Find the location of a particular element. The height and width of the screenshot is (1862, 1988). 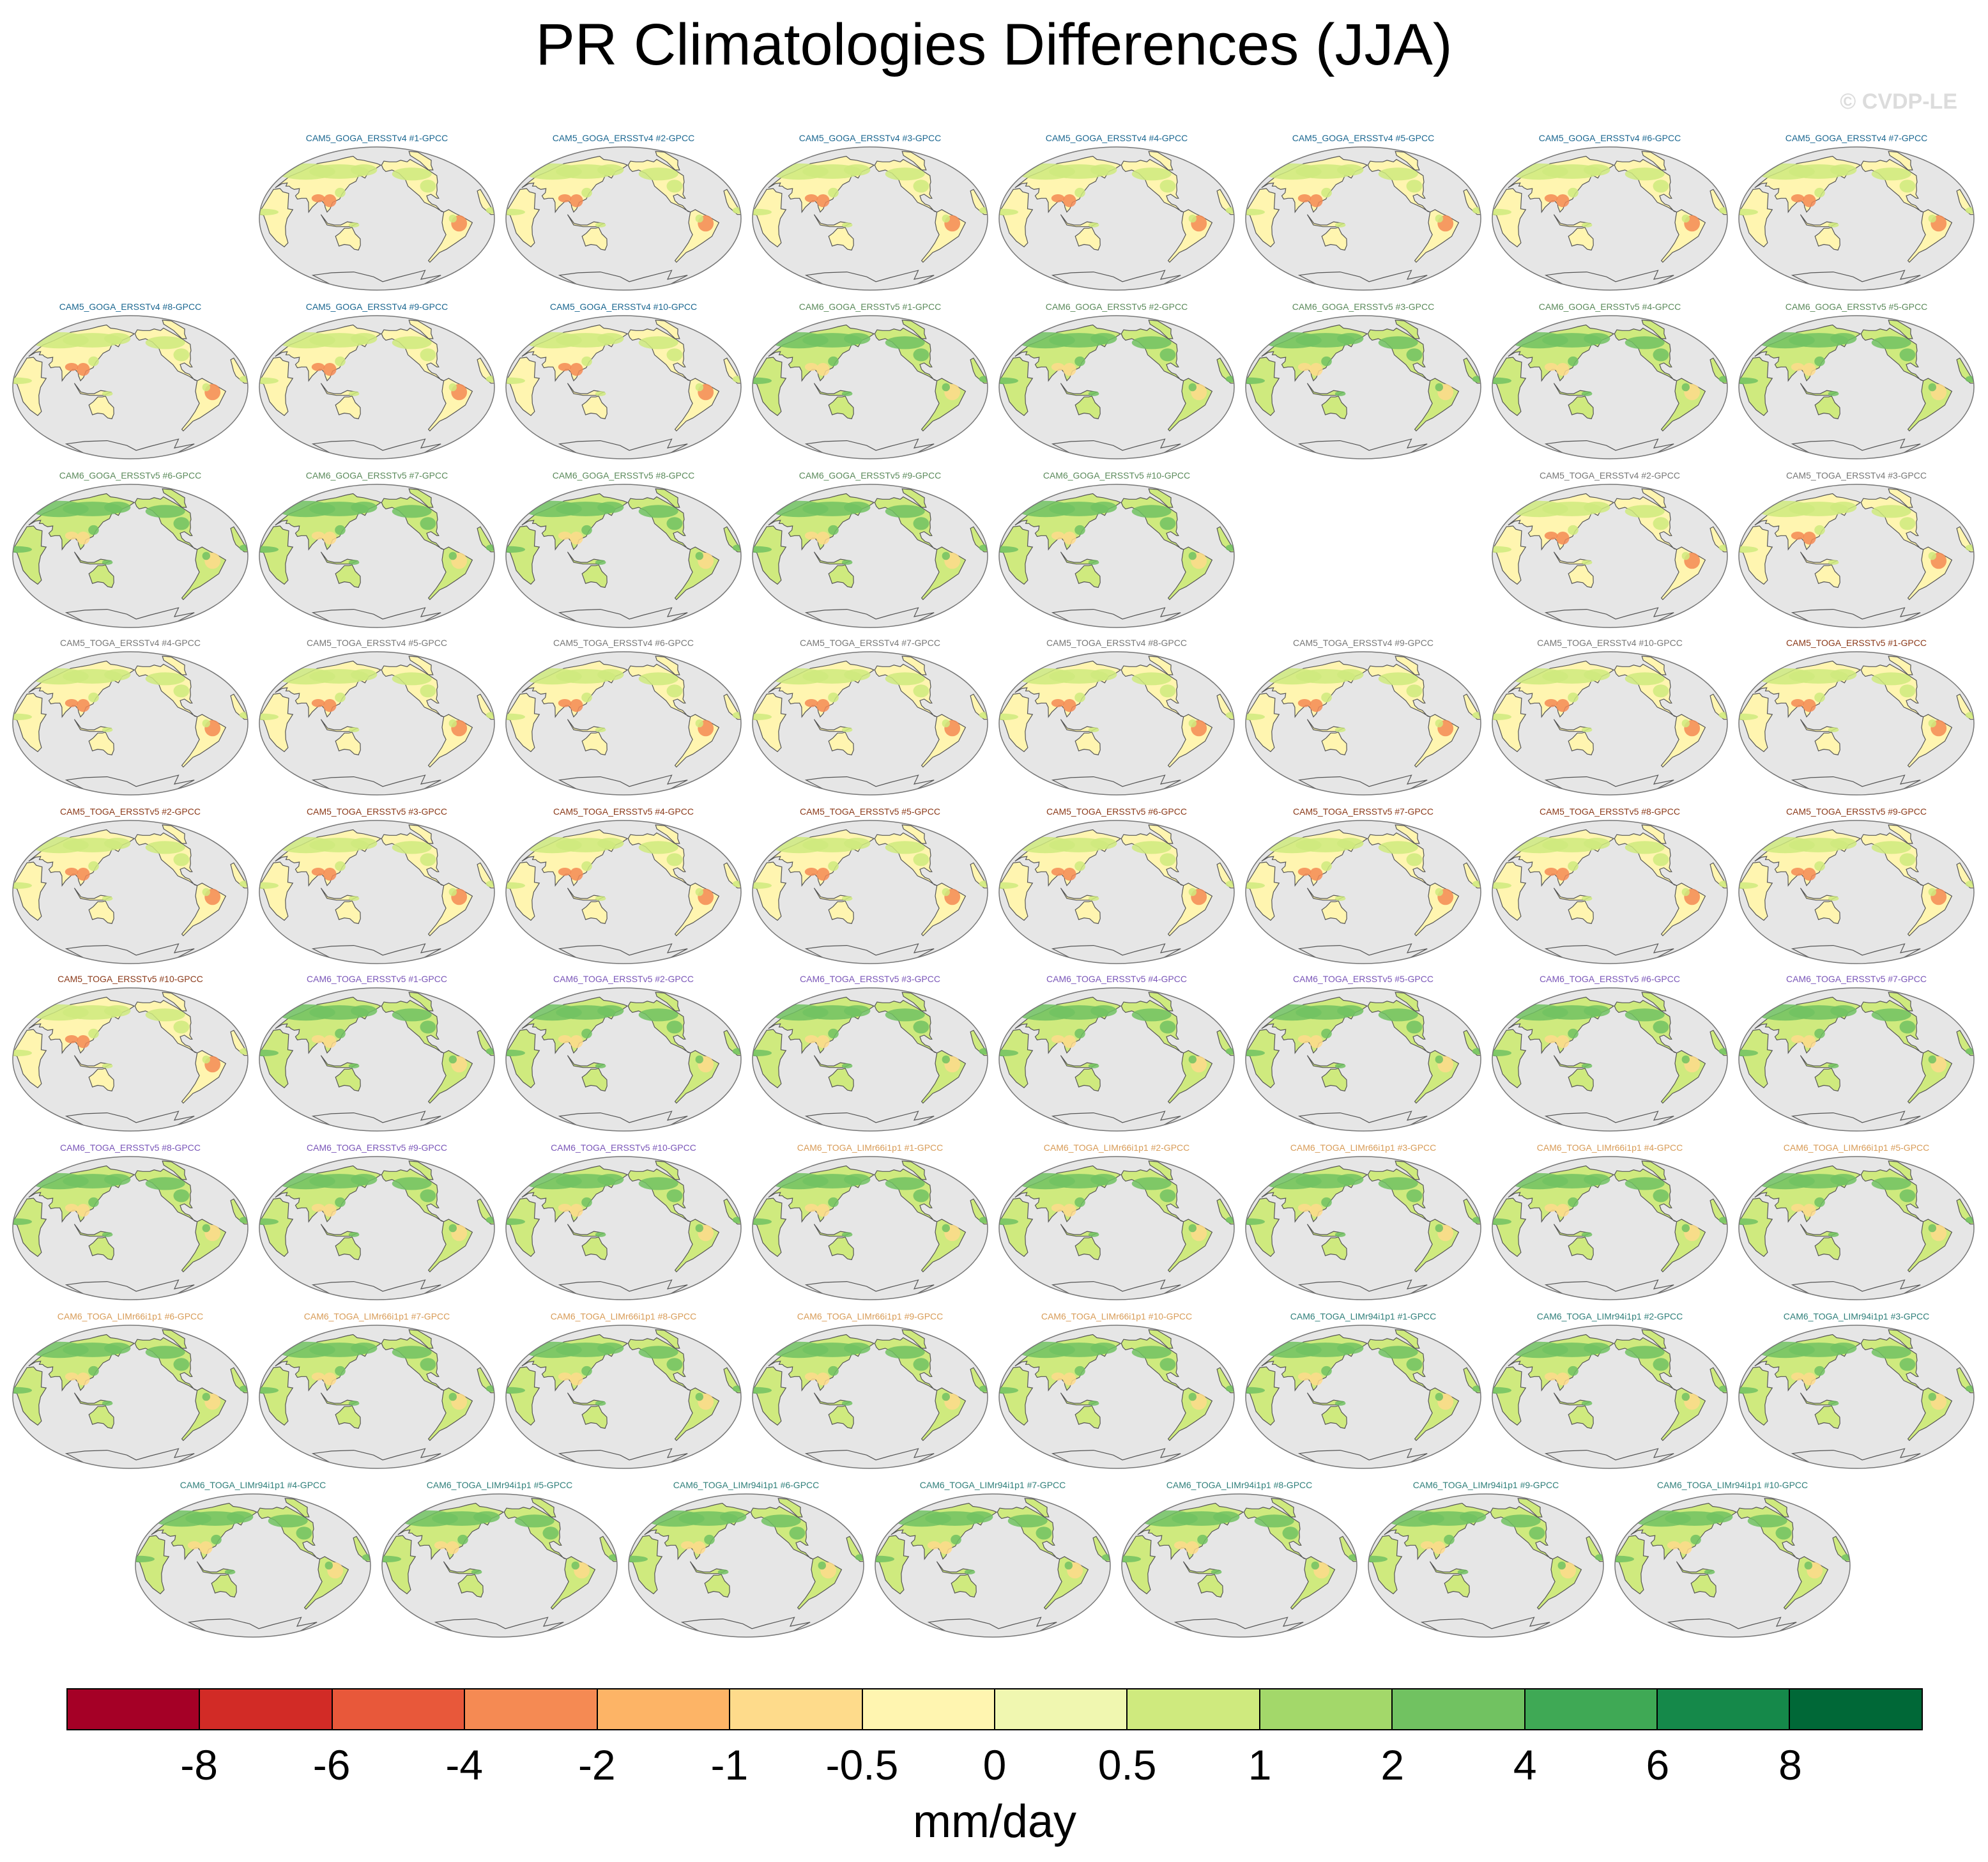

map-panel: CAM5_TOGA_ERSSTv5 #1-GPCC is located at coordinates (1857, 717).